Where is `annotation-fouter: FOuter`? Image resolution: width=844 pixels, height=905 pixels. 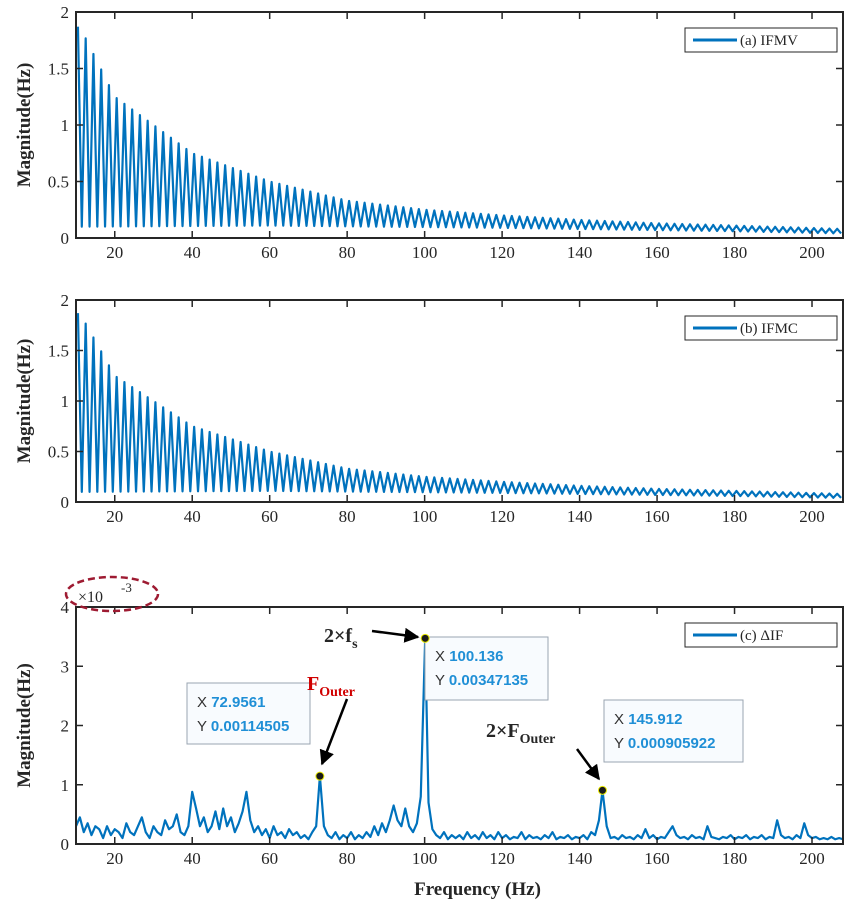
annotation-fouter: FOuter is located at coordinates (331, 686).